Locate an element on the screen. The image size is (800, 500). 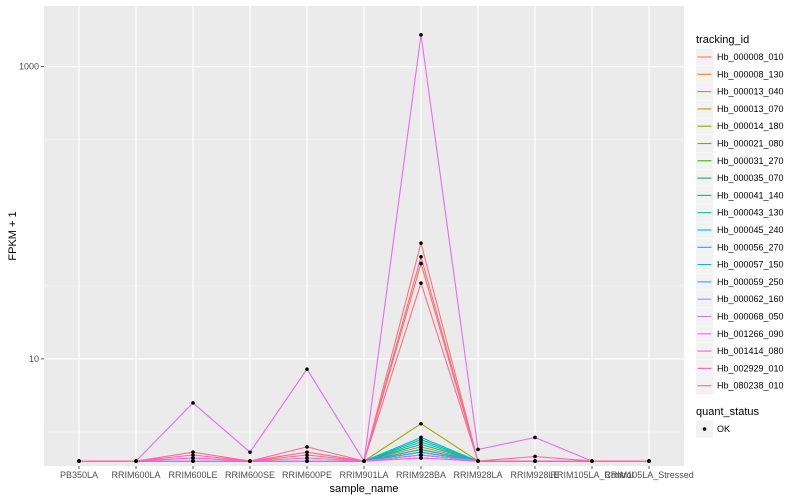
x-tick-label: RRIM600PE is located at coordinates (307, 475).